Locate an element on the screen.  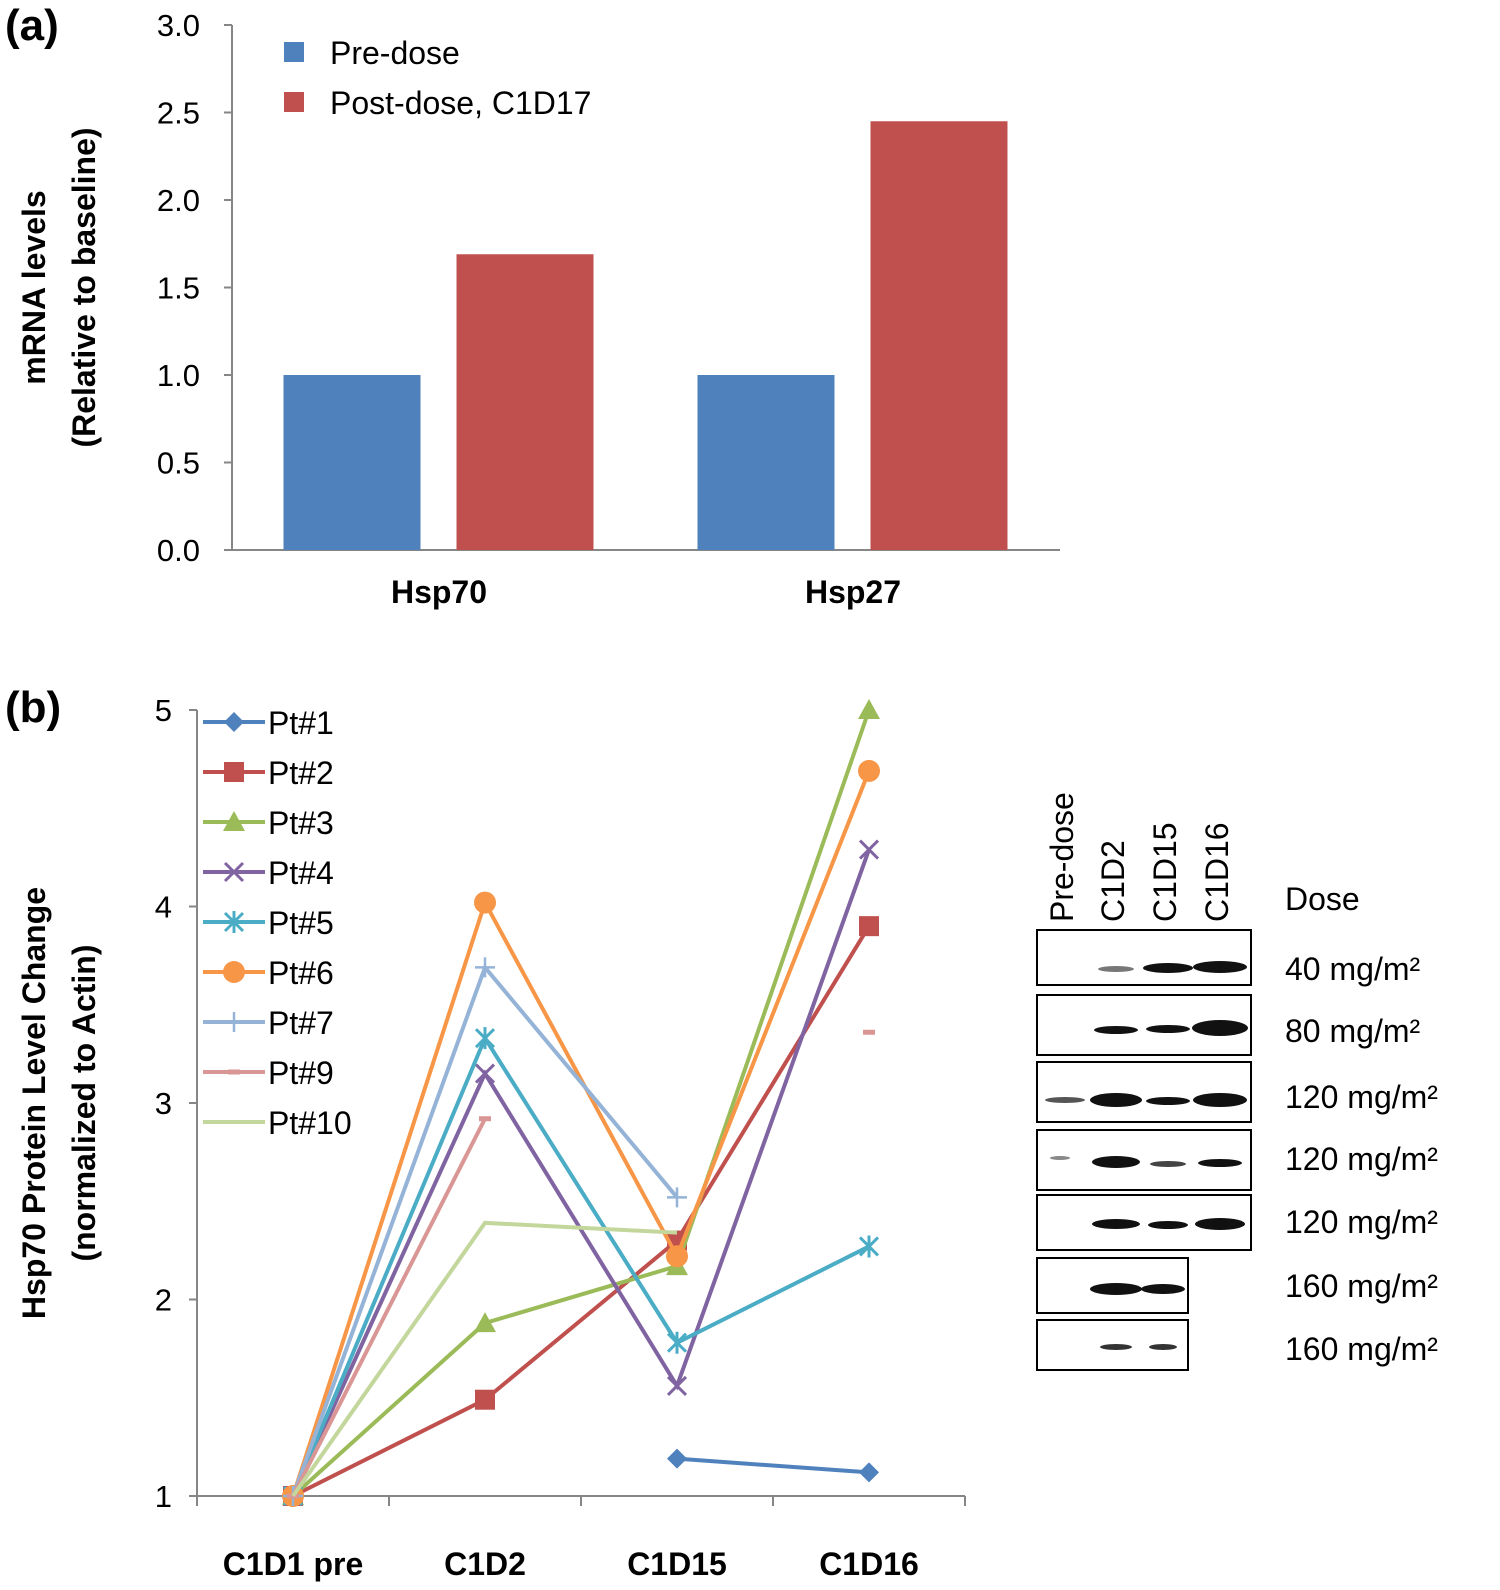
panel-label: (a) is located at coordinates (32, 25).